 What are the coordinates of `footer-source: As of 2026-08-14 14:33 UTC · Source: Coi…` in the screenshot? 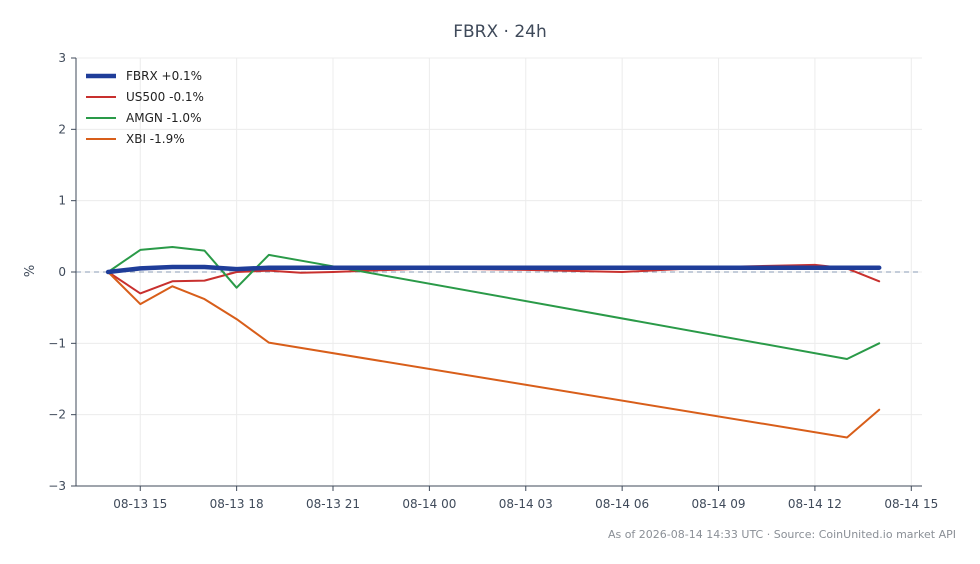 It's located at (782, 534).